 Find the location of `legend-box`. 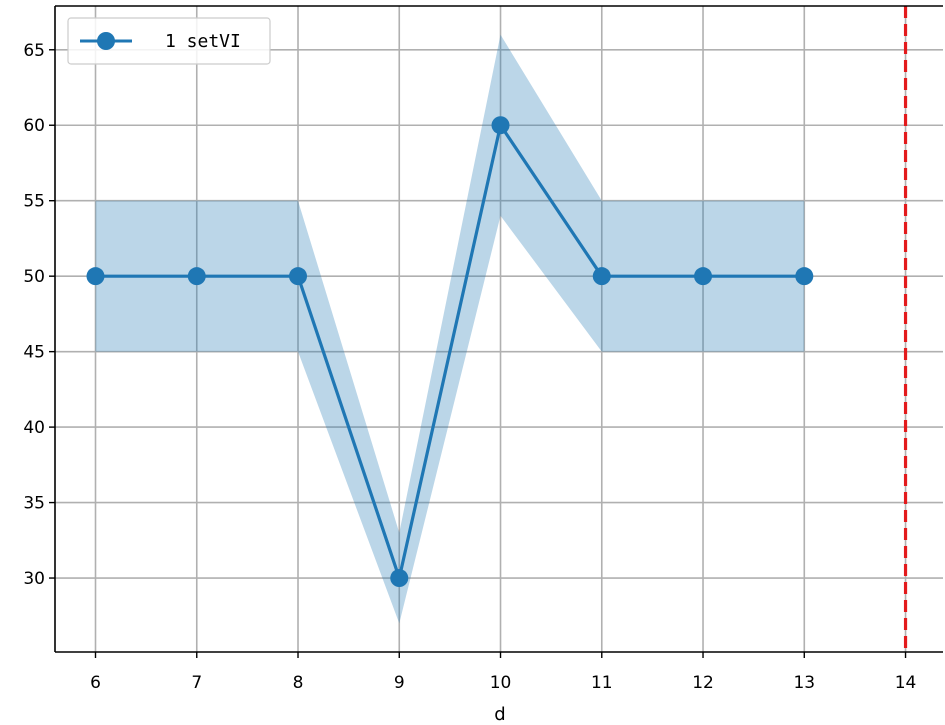

legend-box is located at coordinates (169, 41).